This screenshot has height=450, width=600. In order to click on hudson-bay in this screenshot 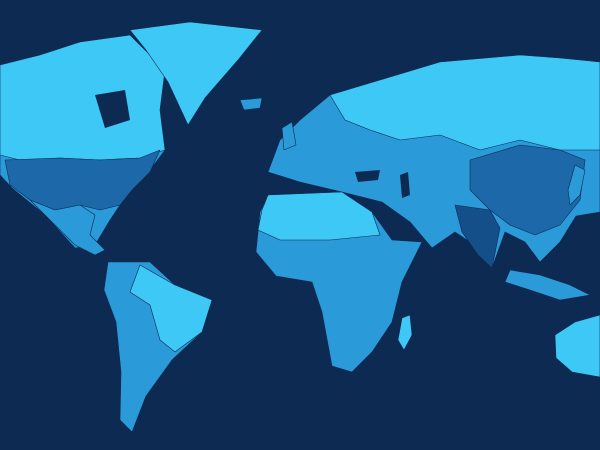, I will do `click(112, 109)`.